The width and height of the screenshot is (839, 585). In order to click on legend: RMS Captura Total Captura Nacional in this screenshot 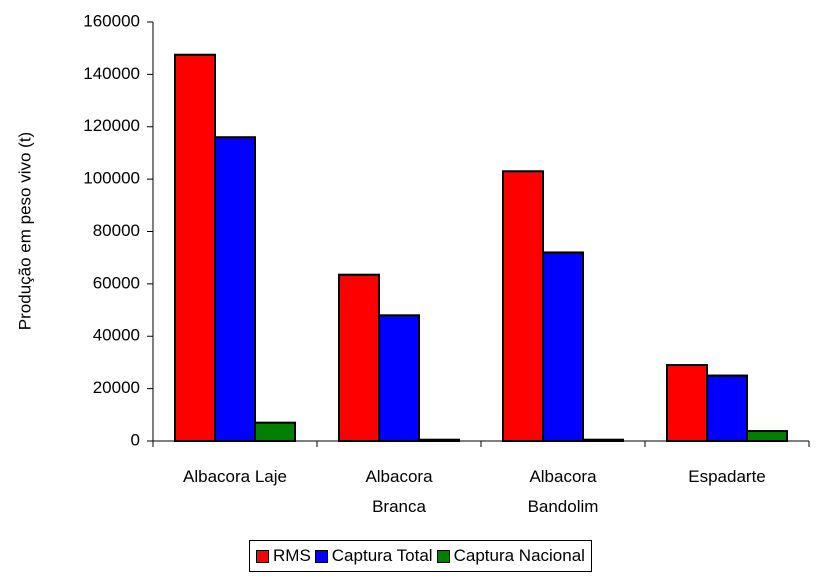, I will do `click(420, 556)`.